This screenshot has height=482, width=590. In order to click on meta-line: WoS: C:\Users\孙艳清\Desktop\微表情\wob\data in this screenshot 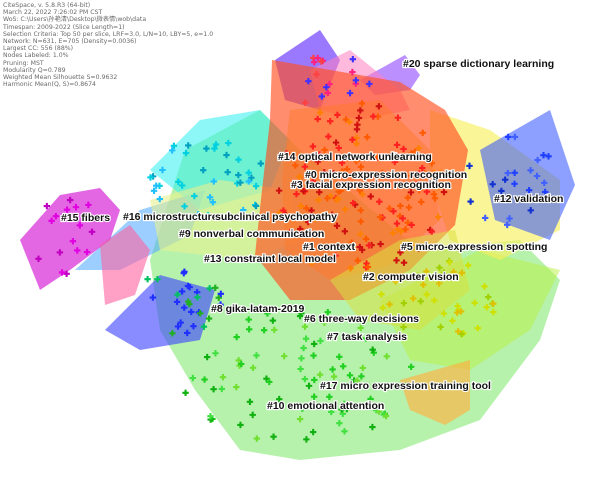, I will do `click(75, 20)`.